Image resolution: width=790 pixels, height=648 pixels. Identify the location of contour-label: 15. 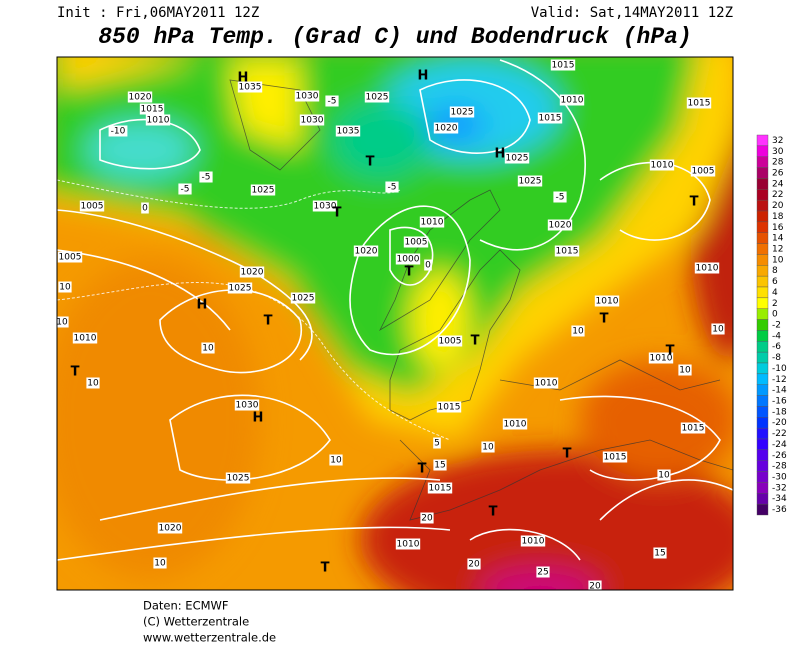
(439, 466).